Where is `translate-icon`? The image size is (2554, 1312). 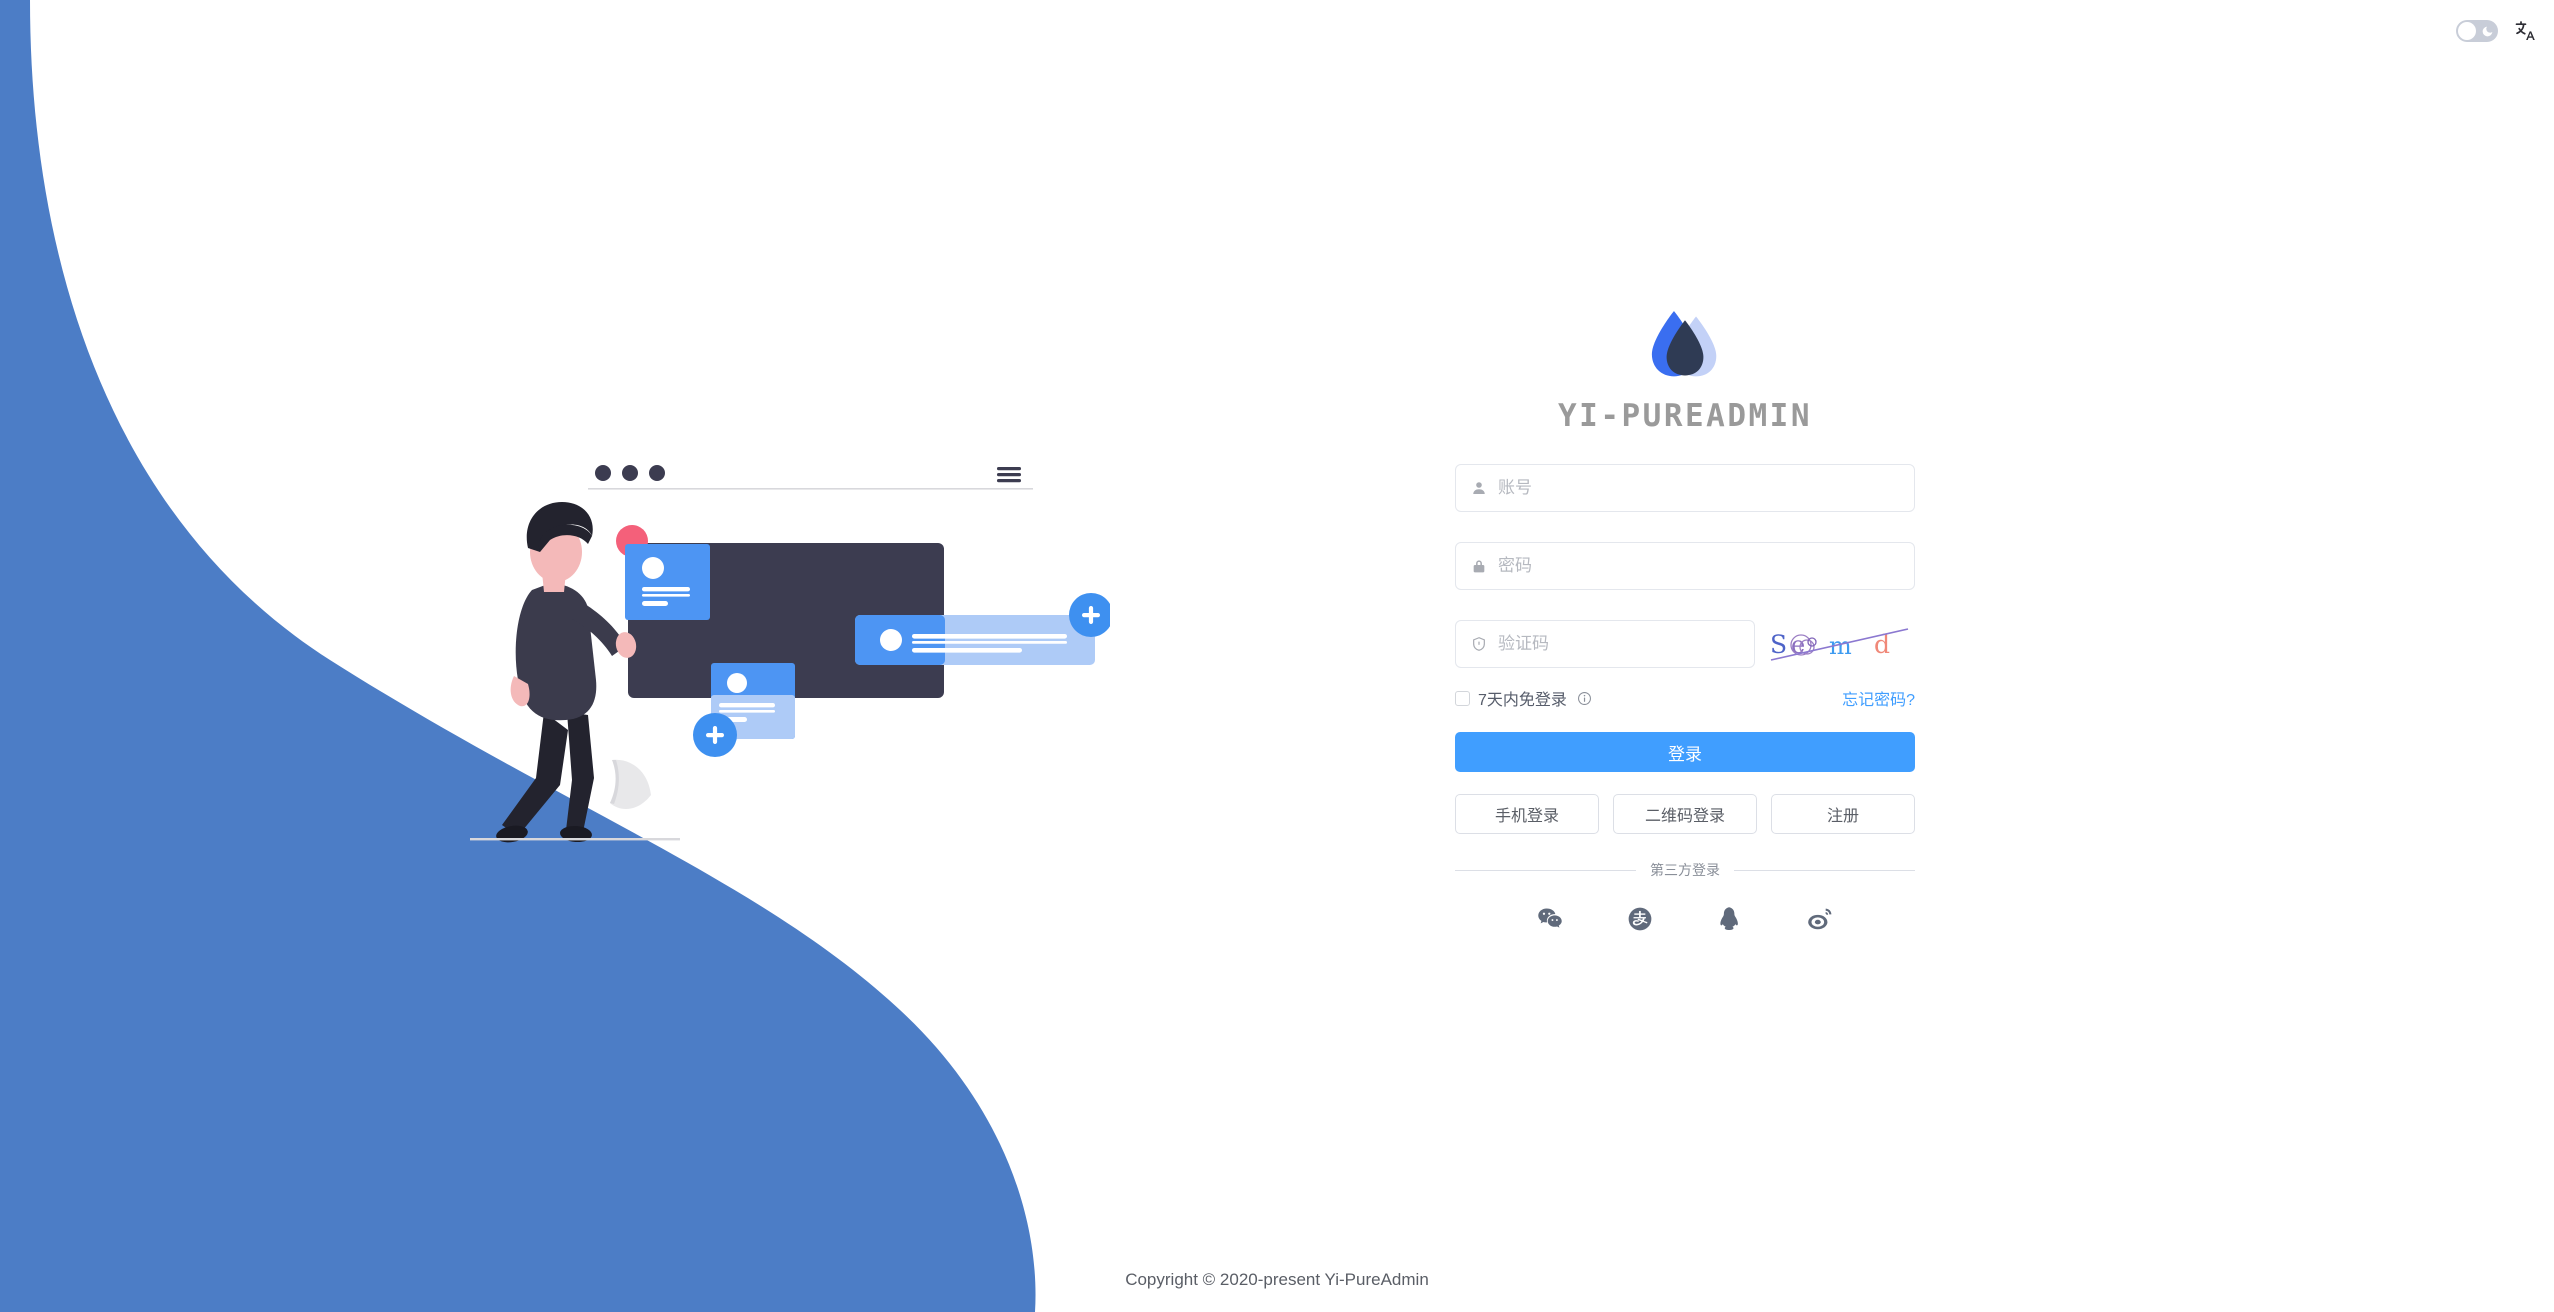
translate-icon is located at coordinates (2525, 30).